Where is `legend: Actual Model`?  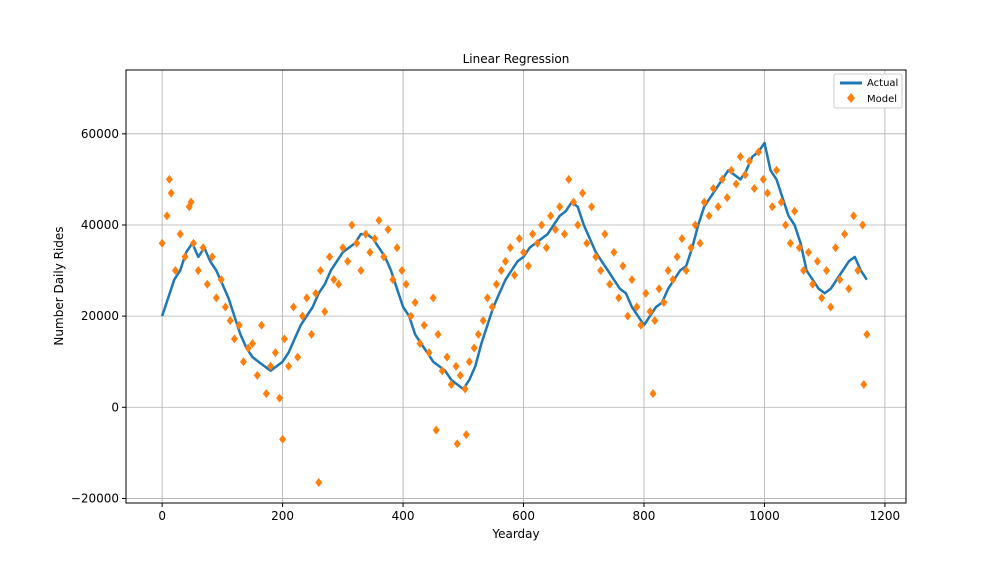
legend: Actual Model is located at coordinates (868, 91).